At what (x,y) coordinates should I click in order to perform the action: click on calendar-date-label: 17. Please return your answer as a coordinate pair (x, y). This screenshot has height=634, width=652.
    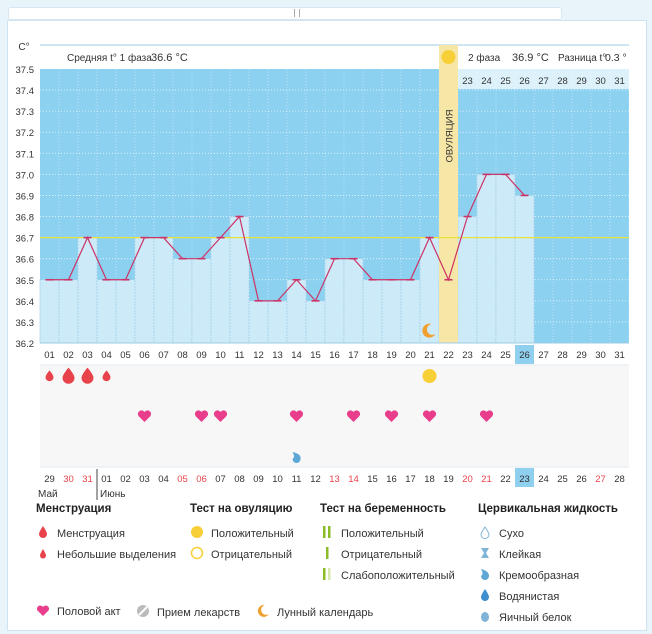
    Looking at the image, I should click on (410, 479).